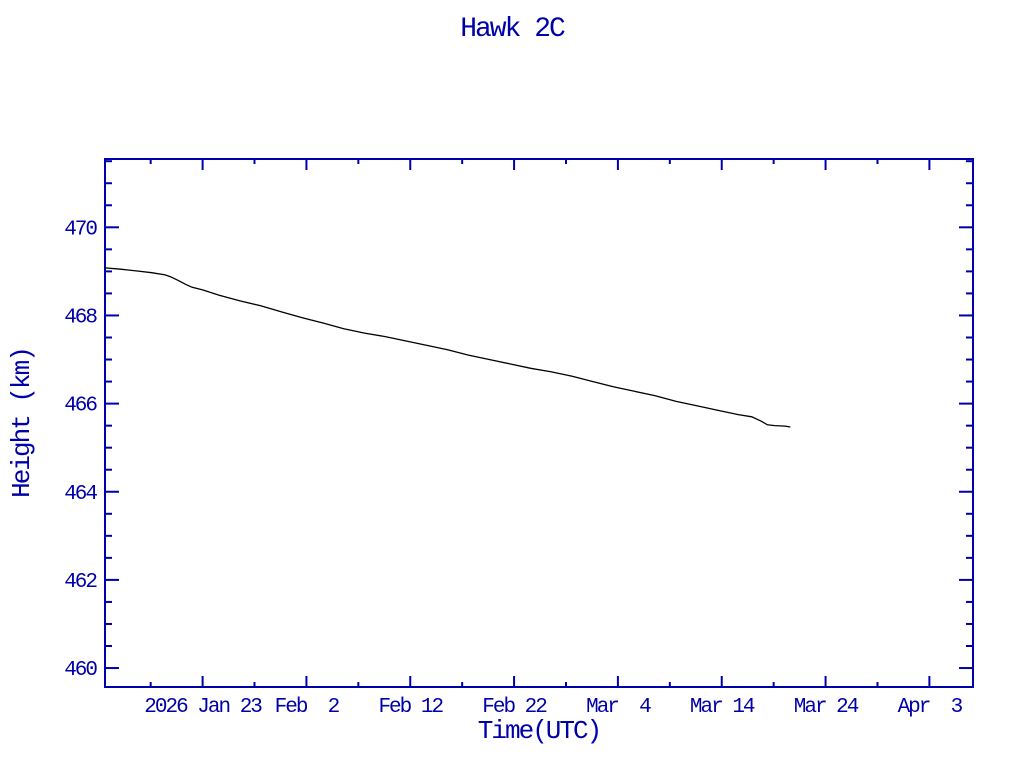 This screenshot has height=768, width=1024. Describe the element at coordinates (203, 707) in the screenshot. I see `x-tick-label: 2026 Jan 23` at that location.